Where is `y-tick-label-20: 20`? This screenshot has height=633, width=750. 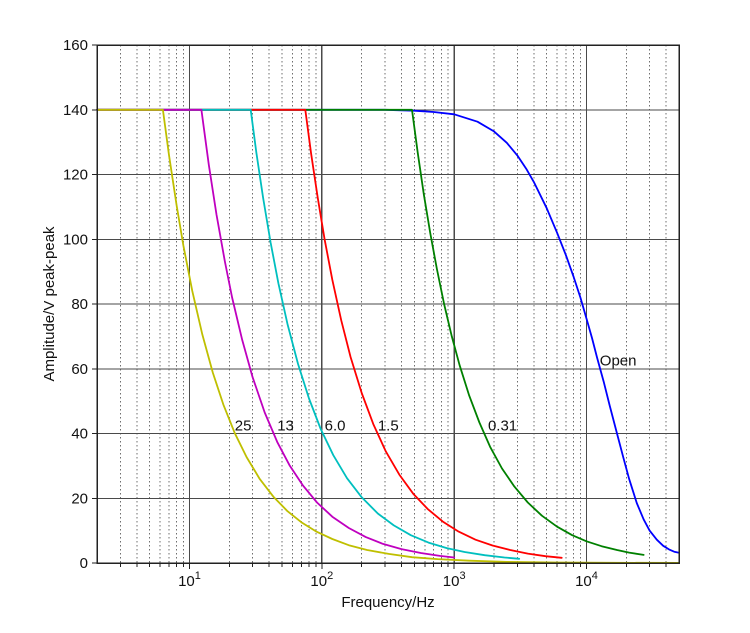
y-tick-label-20: 20 is located at coordinates (79, 498).